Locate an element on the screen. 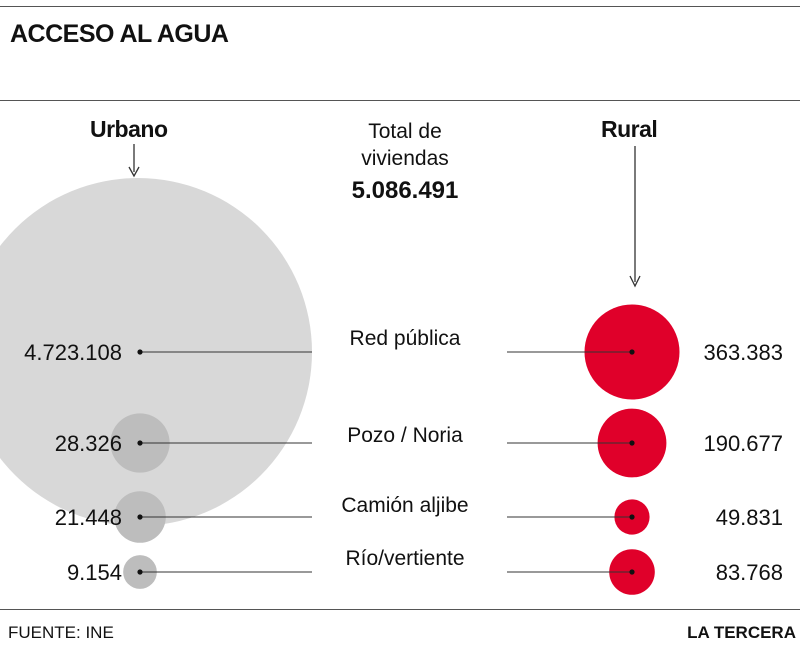  urban-arrow-head is located at coordinates (134, 172).